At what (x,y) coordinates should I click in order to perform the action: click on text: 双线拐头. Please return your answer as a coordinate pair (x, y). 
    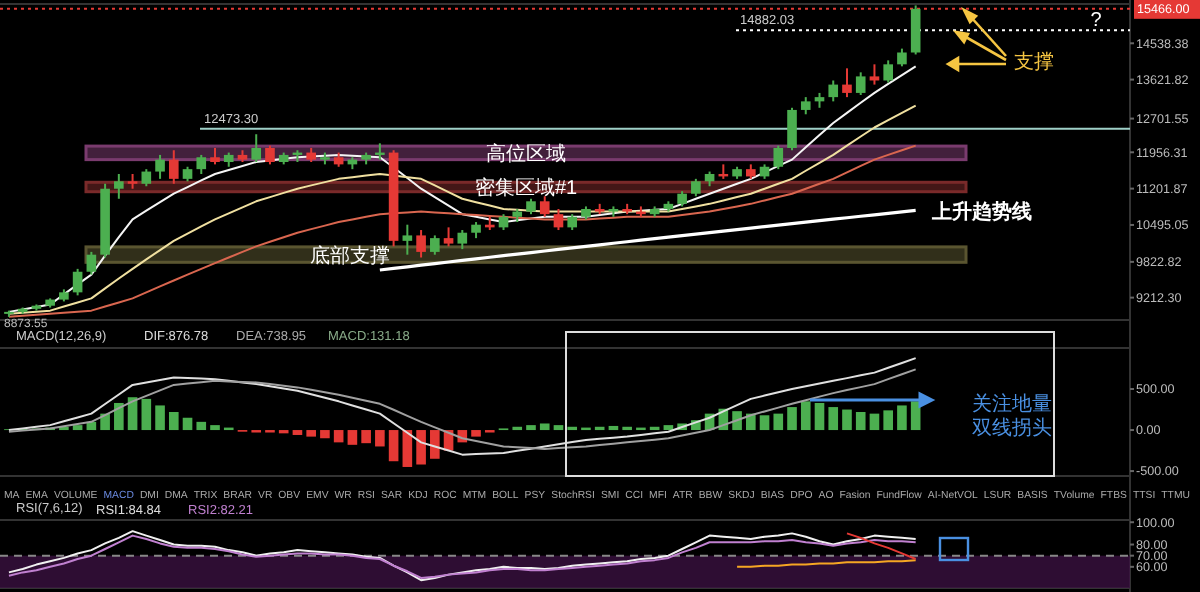
    Looking at the image, I should click on (1012, 428).